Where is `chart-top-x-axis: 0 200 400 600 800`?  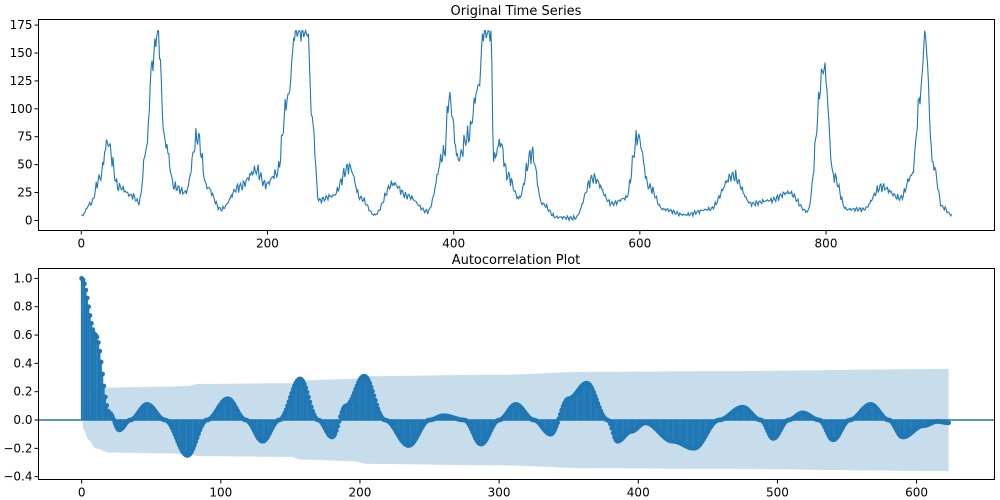 chart-top-x-axis: 0 200 400 600 800 is located at coordinates (457, 240).